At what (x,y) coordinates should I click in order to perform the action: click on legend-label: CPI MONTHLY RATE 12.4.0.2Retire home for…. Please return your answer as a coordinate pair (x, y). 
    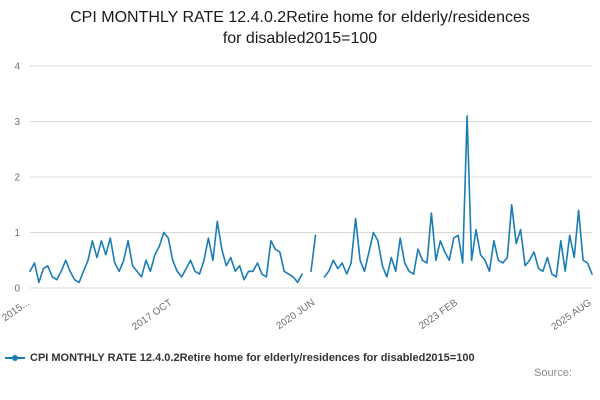
    Looking at the image, I should click on (252, 357).